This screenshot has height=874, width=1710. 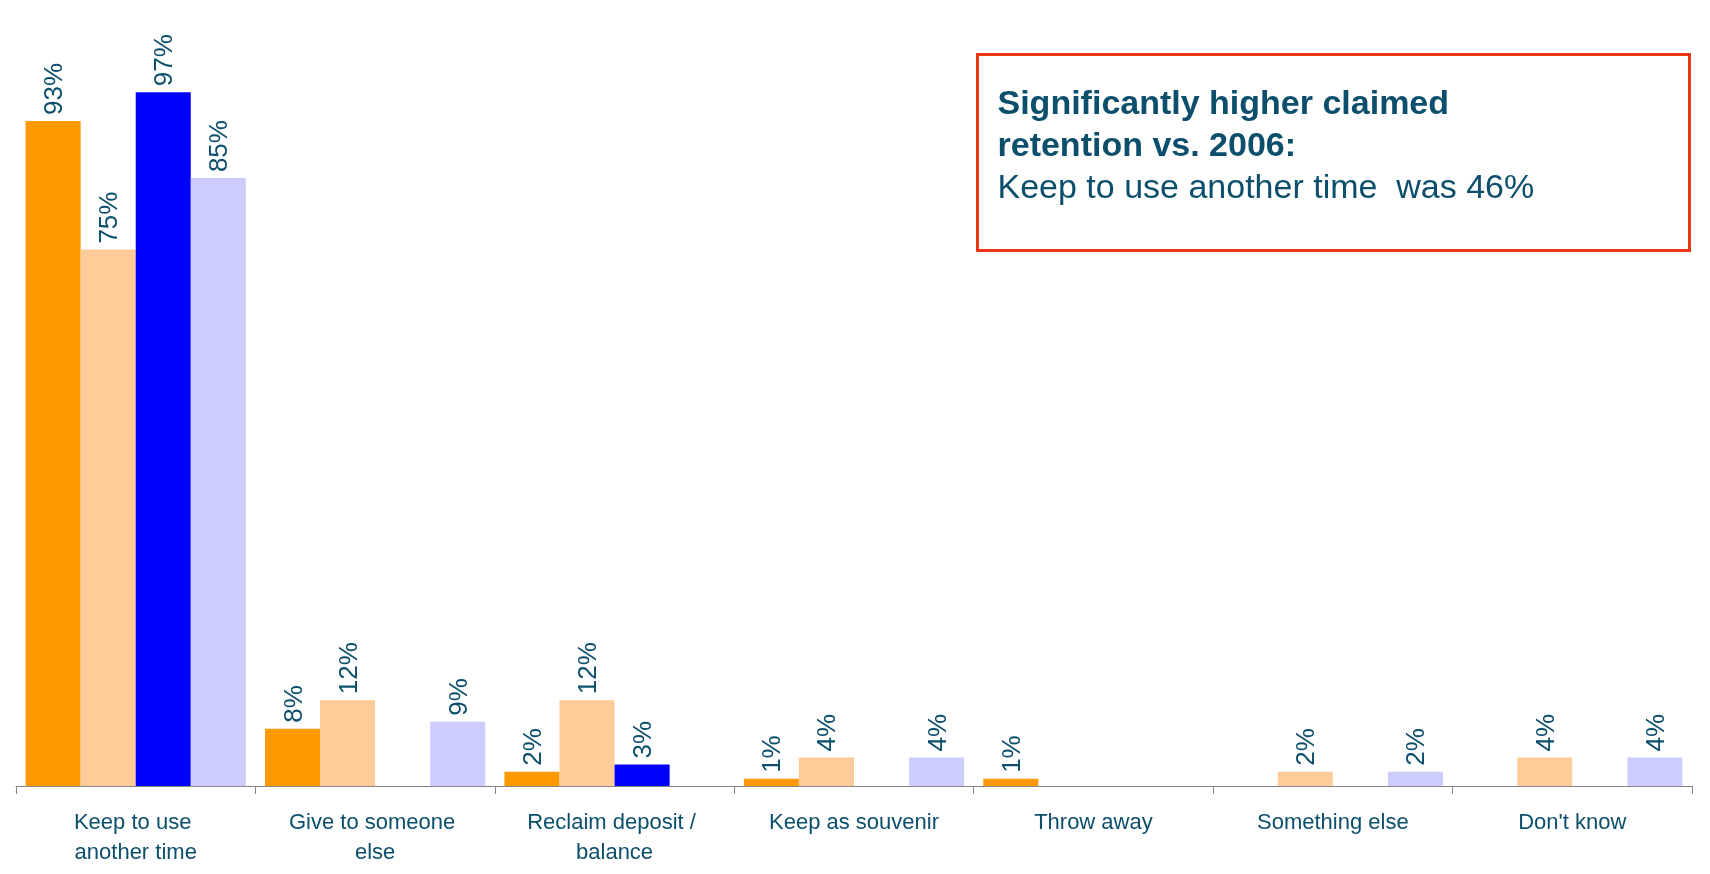 What do you see at coordinates (642, 739) in the screenshot?
I see `data-label: 3%` at bounding box center [642, 739].